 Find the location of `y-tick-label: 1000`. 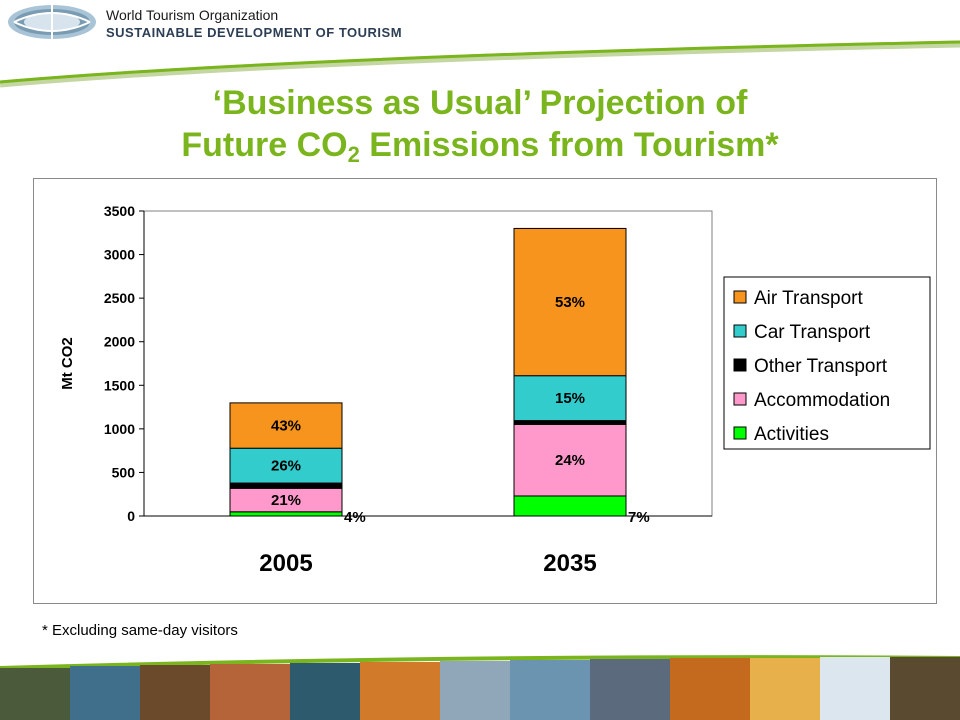

y-tick-label: 1000 is located at coordinates (119, 429).